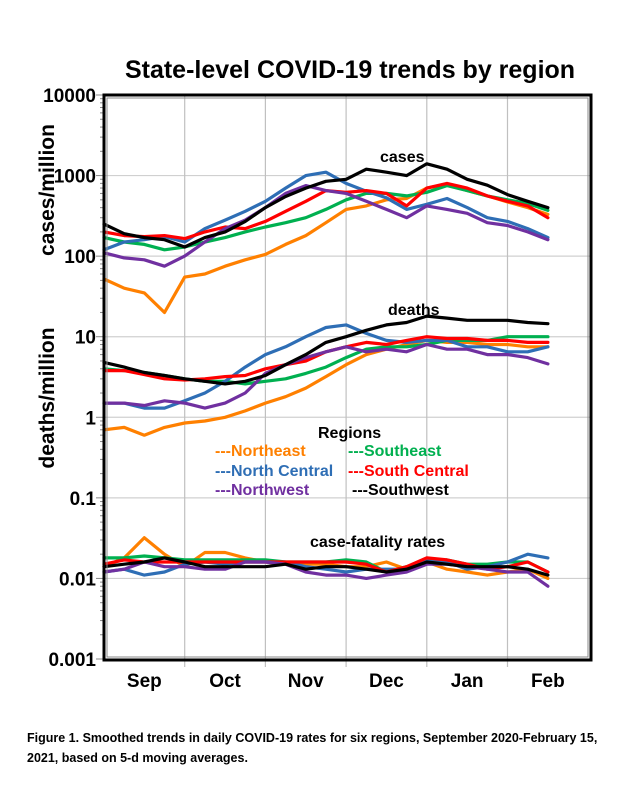 The image size is (628, 799). Describe the element at coordinates (90, 418) in the screenshot. I see `y-tick-label: 1` at that location.